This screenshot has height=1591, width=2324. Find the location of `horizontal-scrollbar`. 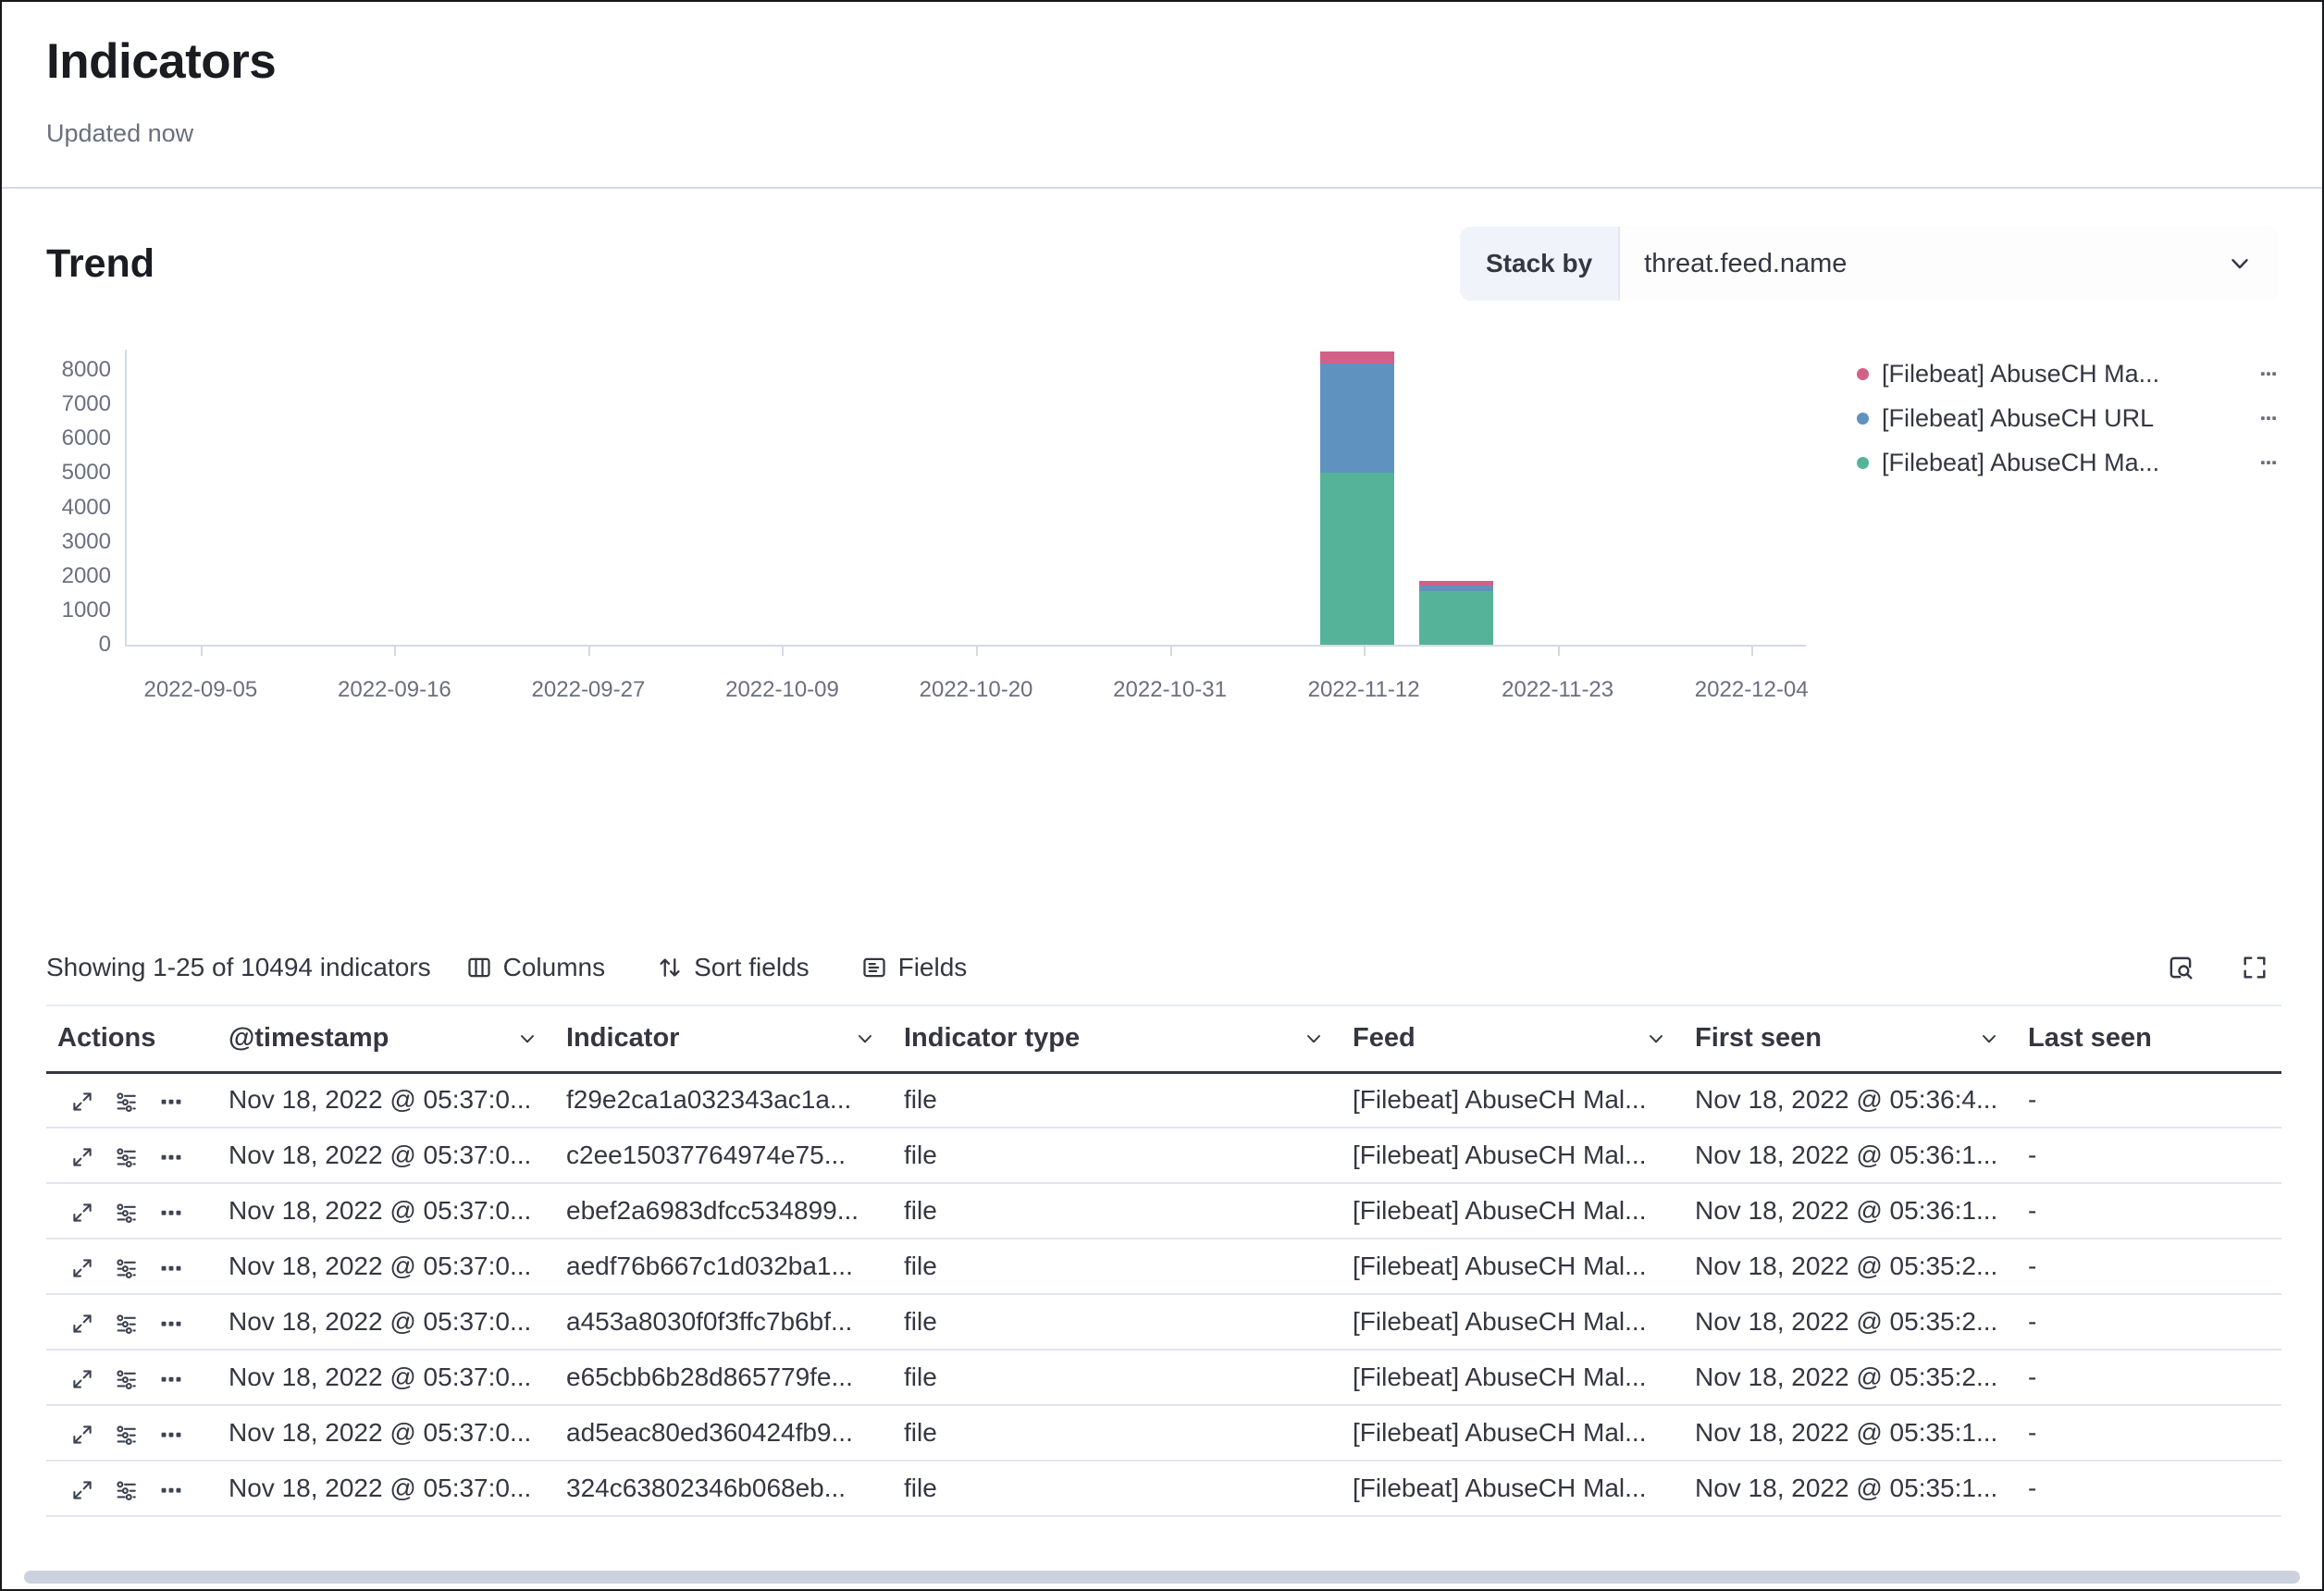

horizontal-scrollbar is located at coordinates (1162, 1577).